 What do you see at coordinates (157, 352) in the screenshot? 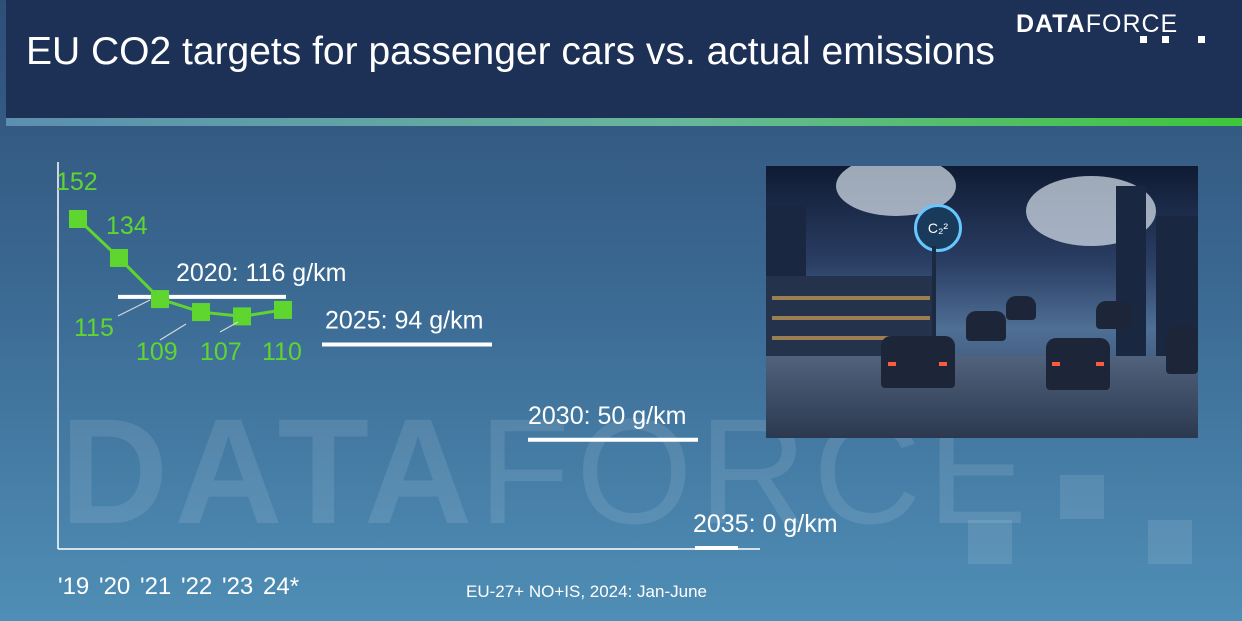
I see `data-label-'22: 109` at bounding box center [157, 352].